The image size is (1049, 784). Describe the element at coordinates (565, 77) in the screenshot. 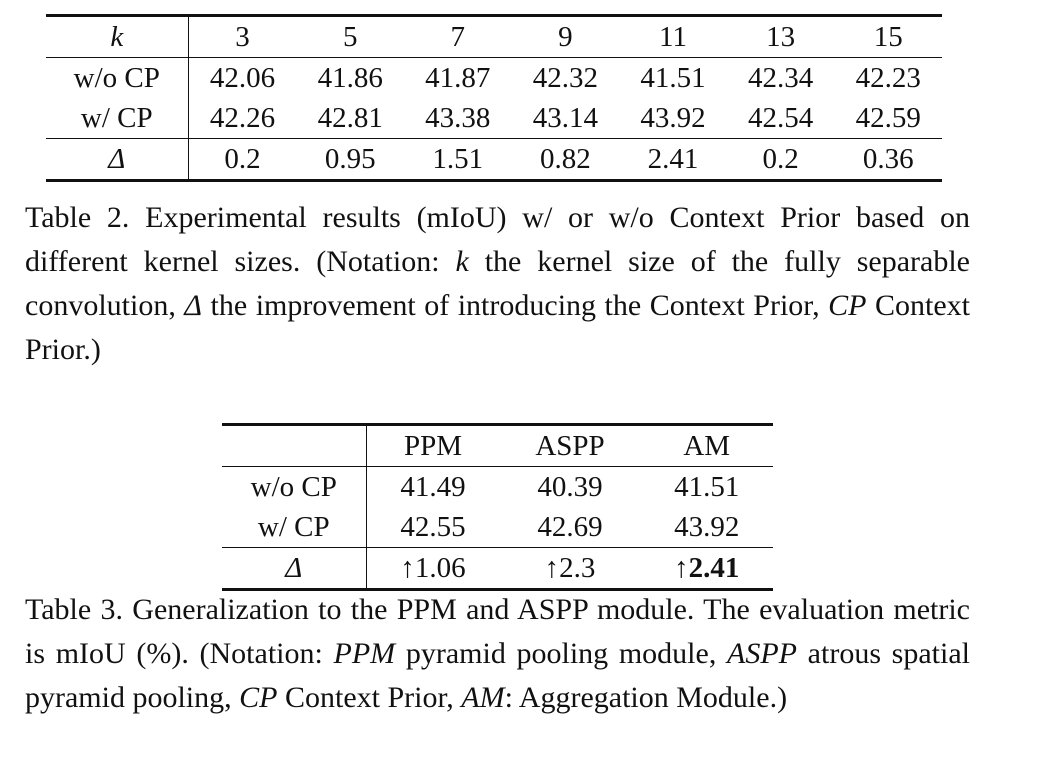

I see `table-cell: 42.32` at that location.